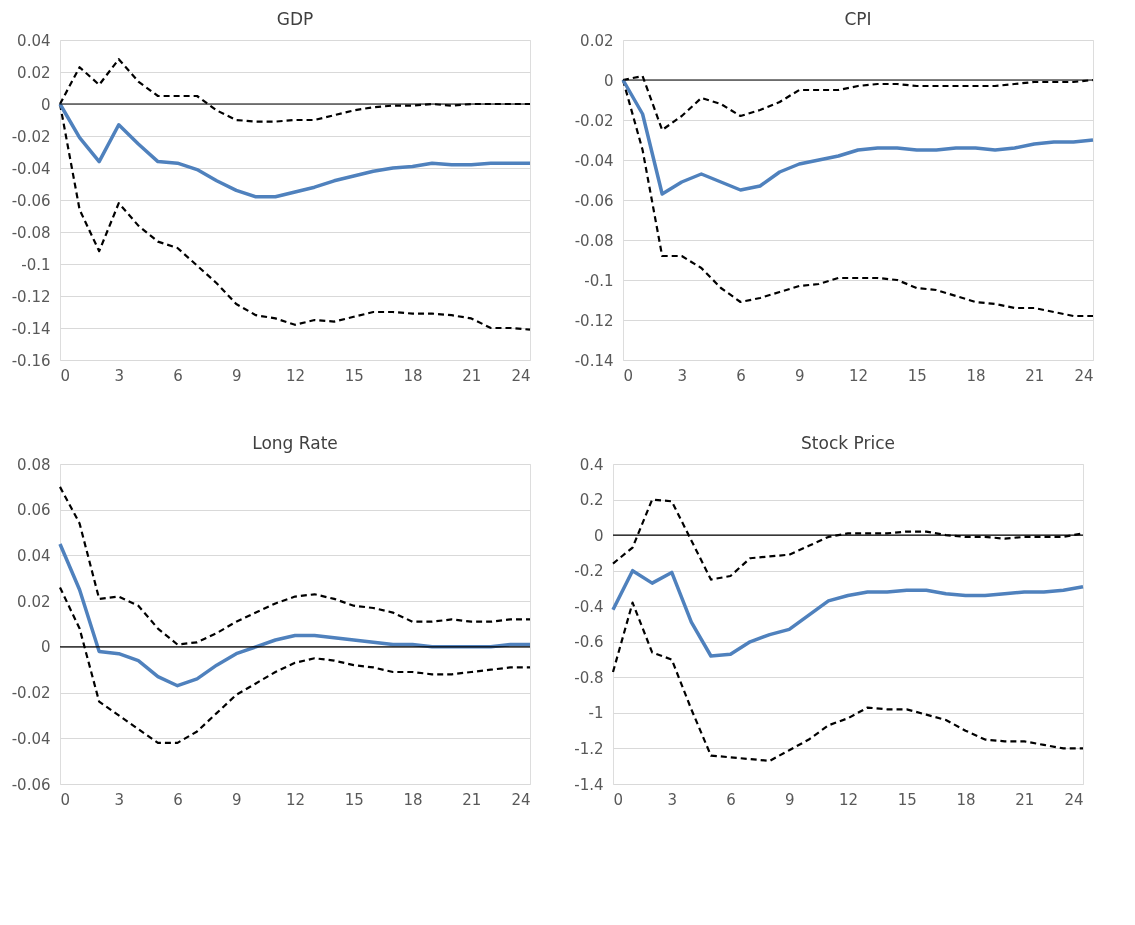  I want to click on y-tick-label: -1.4, so click(589, 784).